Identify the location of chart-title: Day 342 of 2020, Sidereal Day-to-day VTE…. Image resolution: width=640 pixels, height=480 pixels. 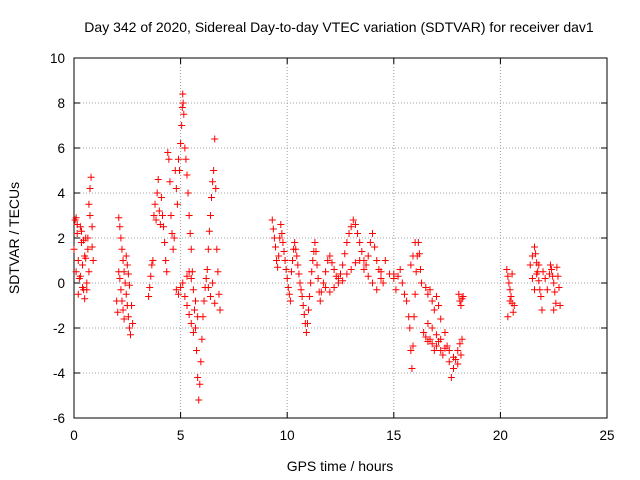
(339, 27).